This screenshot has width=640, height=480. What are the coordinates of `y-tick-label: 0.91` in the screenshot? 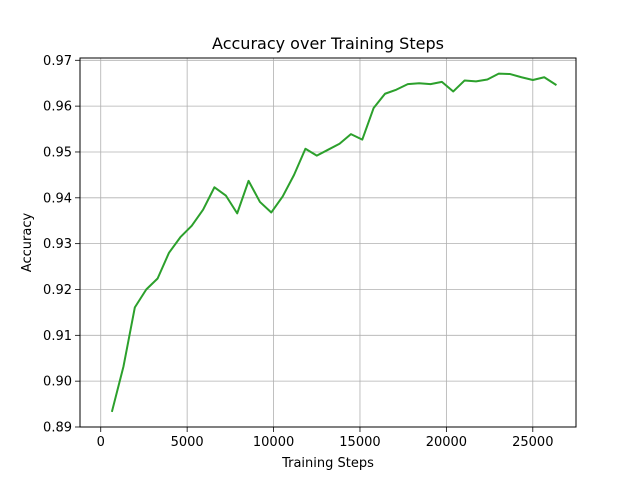 It's located at (57, 336).